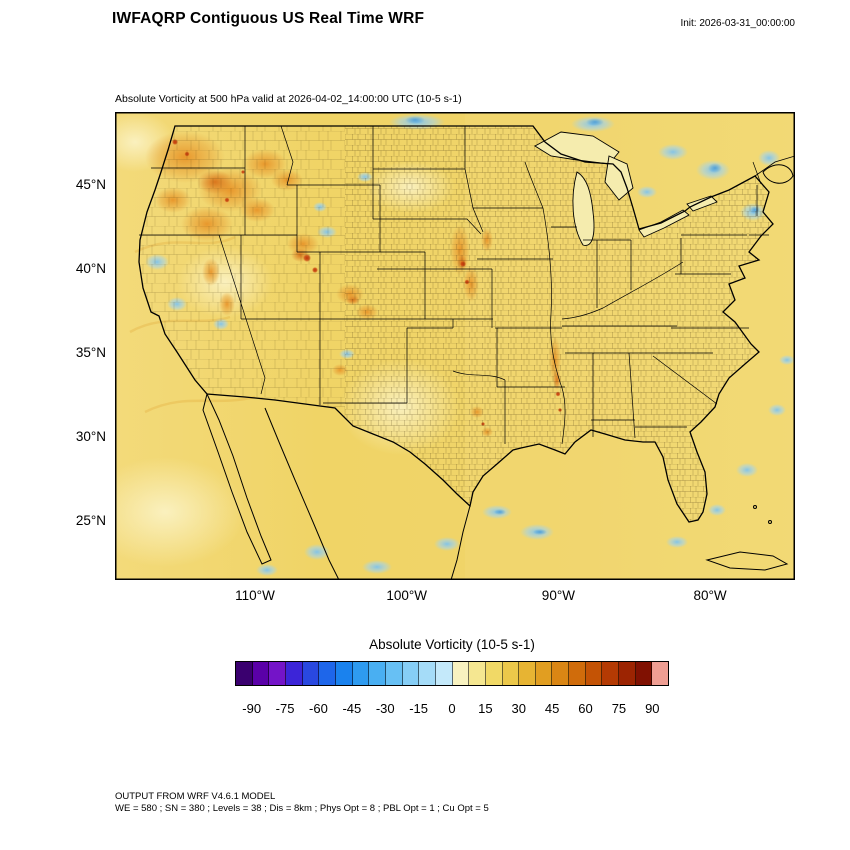 The width and height of the screenshot is (850, 850). I want to click on colorbar-tick-label: 0, so click(452, 708).